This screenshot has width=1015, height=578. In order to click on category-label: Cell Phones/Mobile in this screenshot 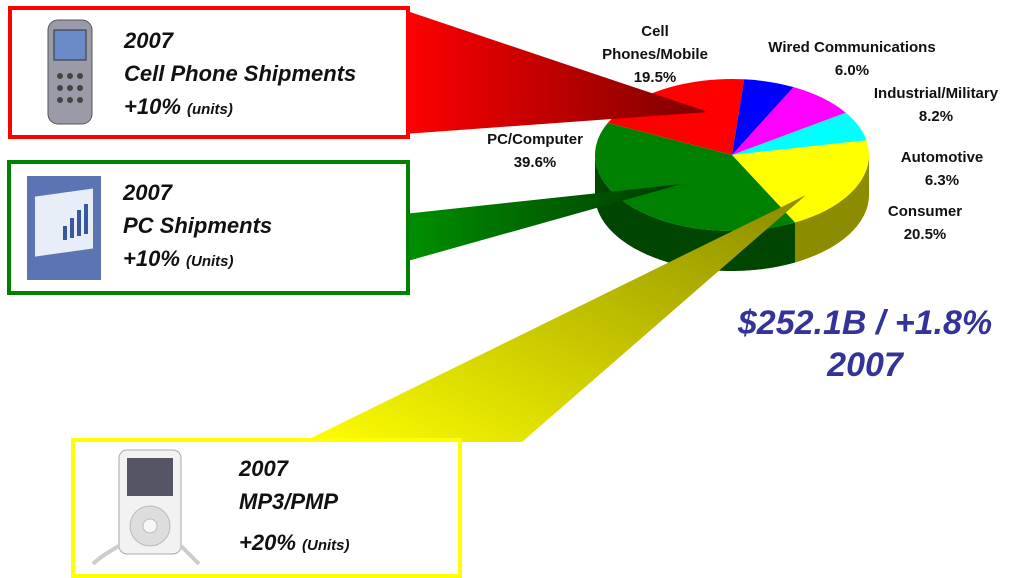, I will do `click(655, 43)`.